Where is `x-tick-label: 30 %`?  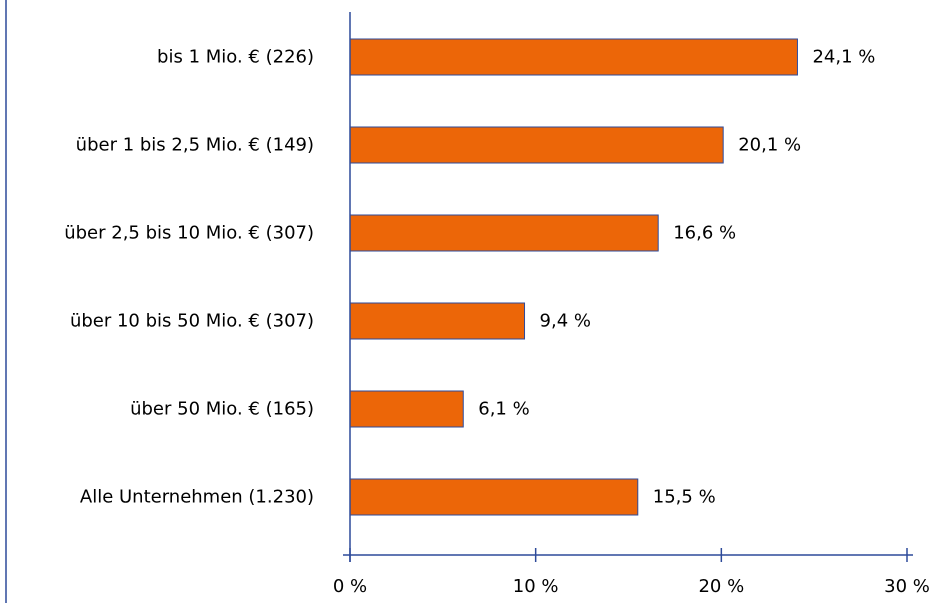 x-tick-label: 30 % is located at coordinates (907, 586).